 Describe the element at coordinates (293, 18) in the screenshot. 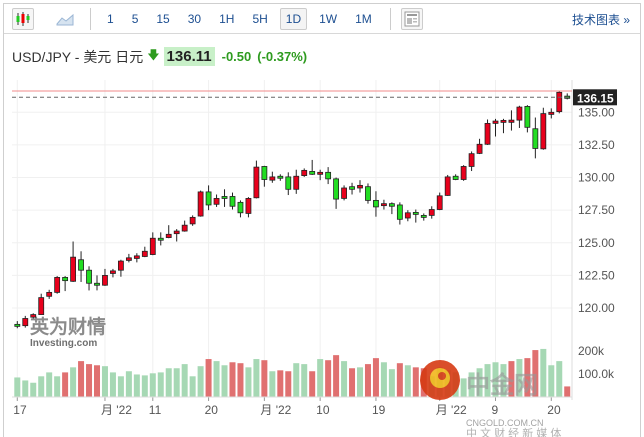

I see `interval-button-1d: 1D` at that location.